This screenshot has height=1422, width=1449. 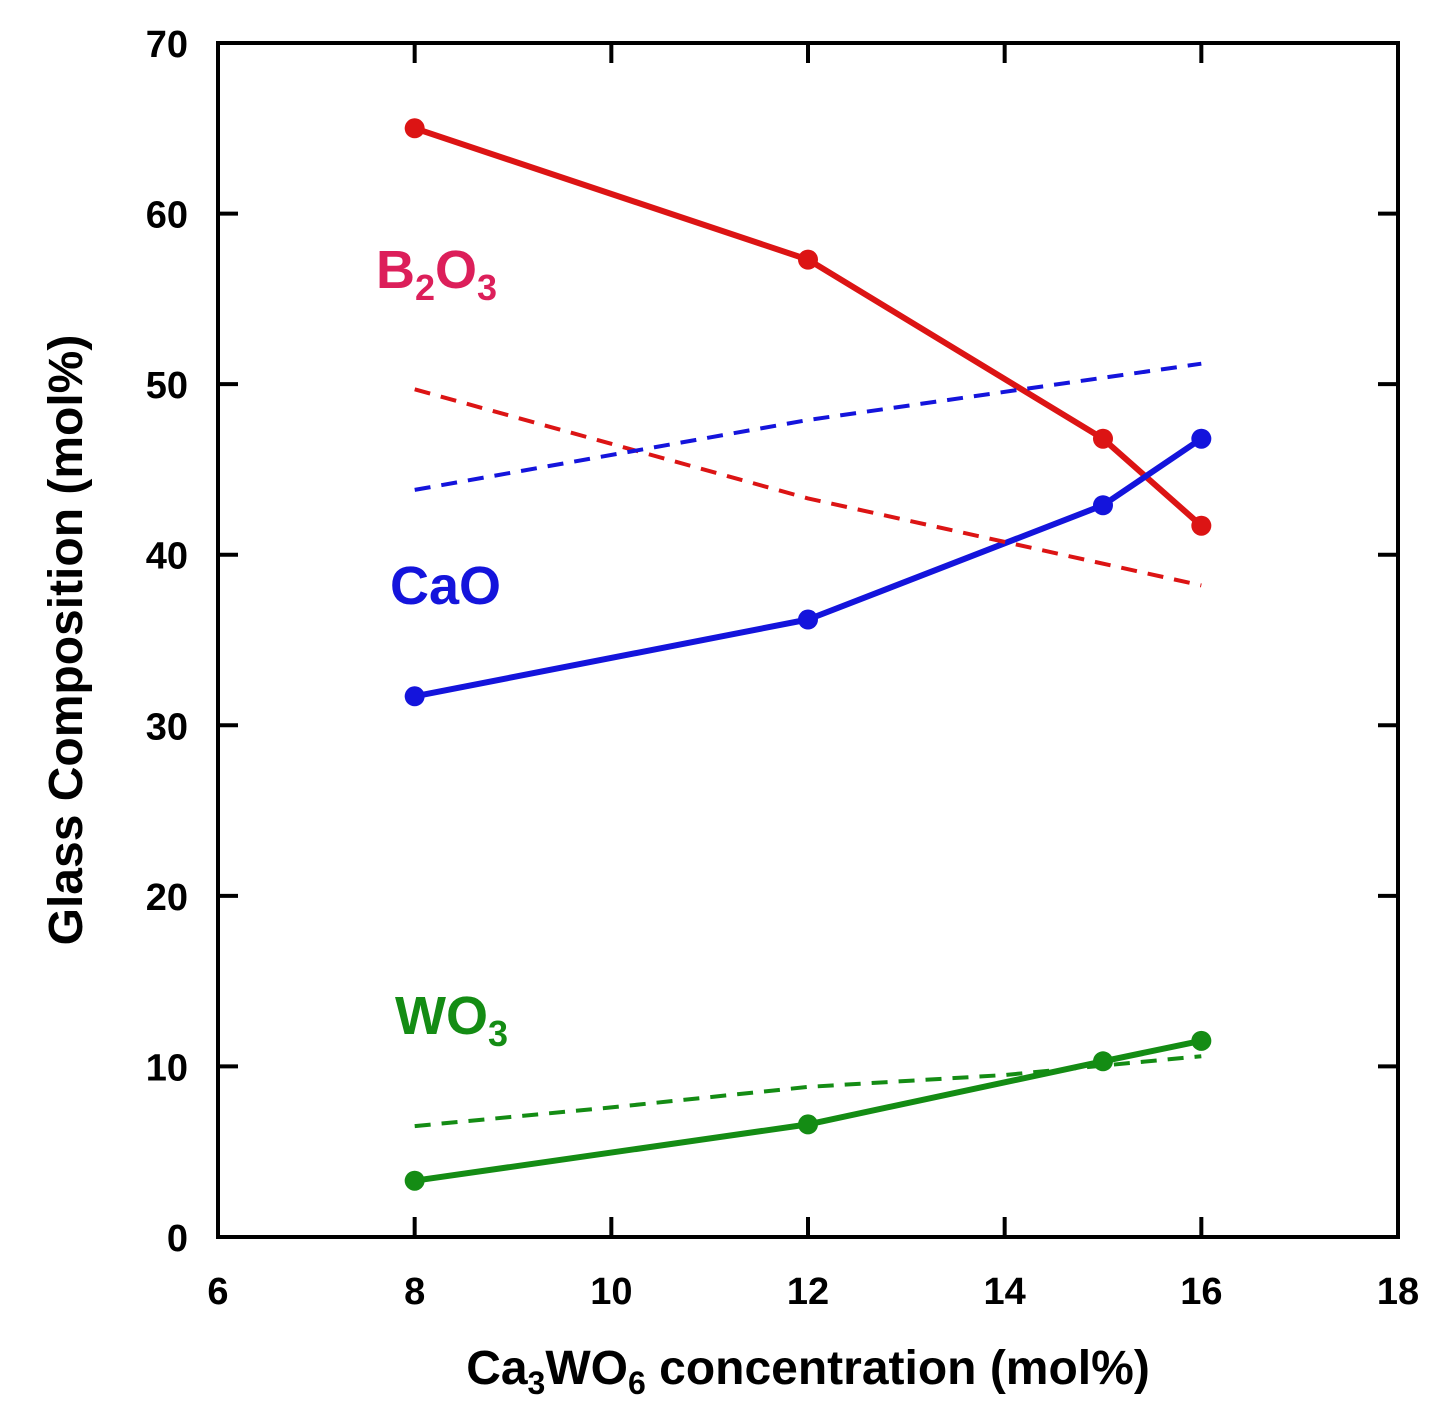 I want to click on x-tick-label-16: 16, so click(x=1201, y=1292).